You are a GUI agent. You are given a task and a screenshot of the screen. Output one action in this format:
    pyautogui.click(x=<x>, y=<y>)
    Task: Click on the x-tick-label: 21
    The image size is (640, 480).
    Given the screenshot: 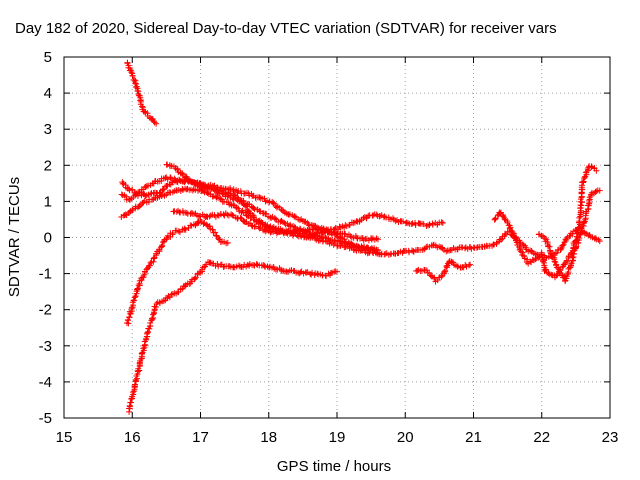 What is the action you would take?
    pyautogui.click(x=473, y=437)
    